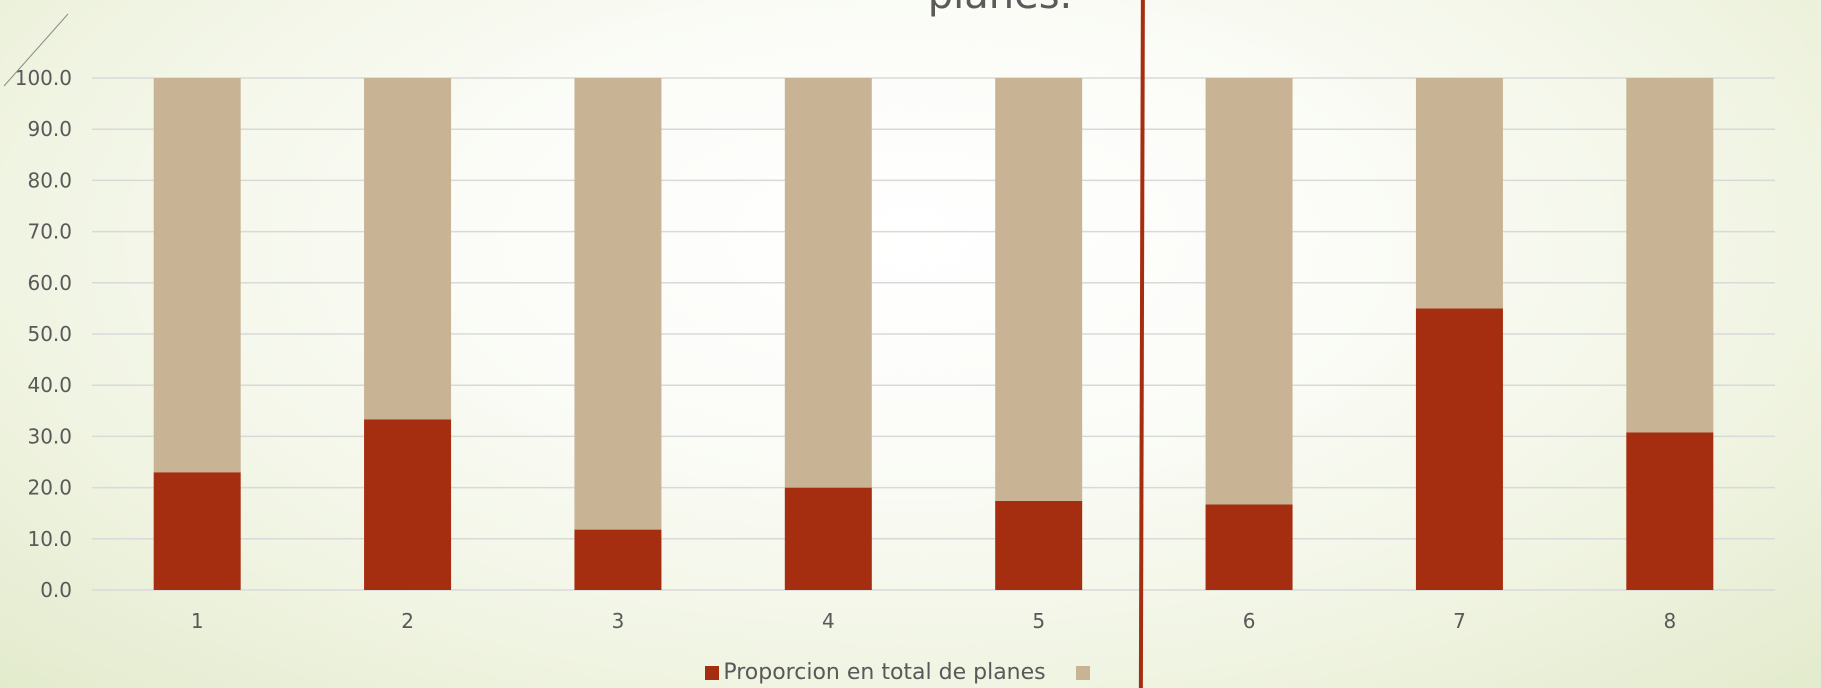 This screenshot has height=688, width=1821. What do you see at coordinates (407, 621) in the screenshot?
I see `x-tick-label: 2` at bounding box center [407, 621].